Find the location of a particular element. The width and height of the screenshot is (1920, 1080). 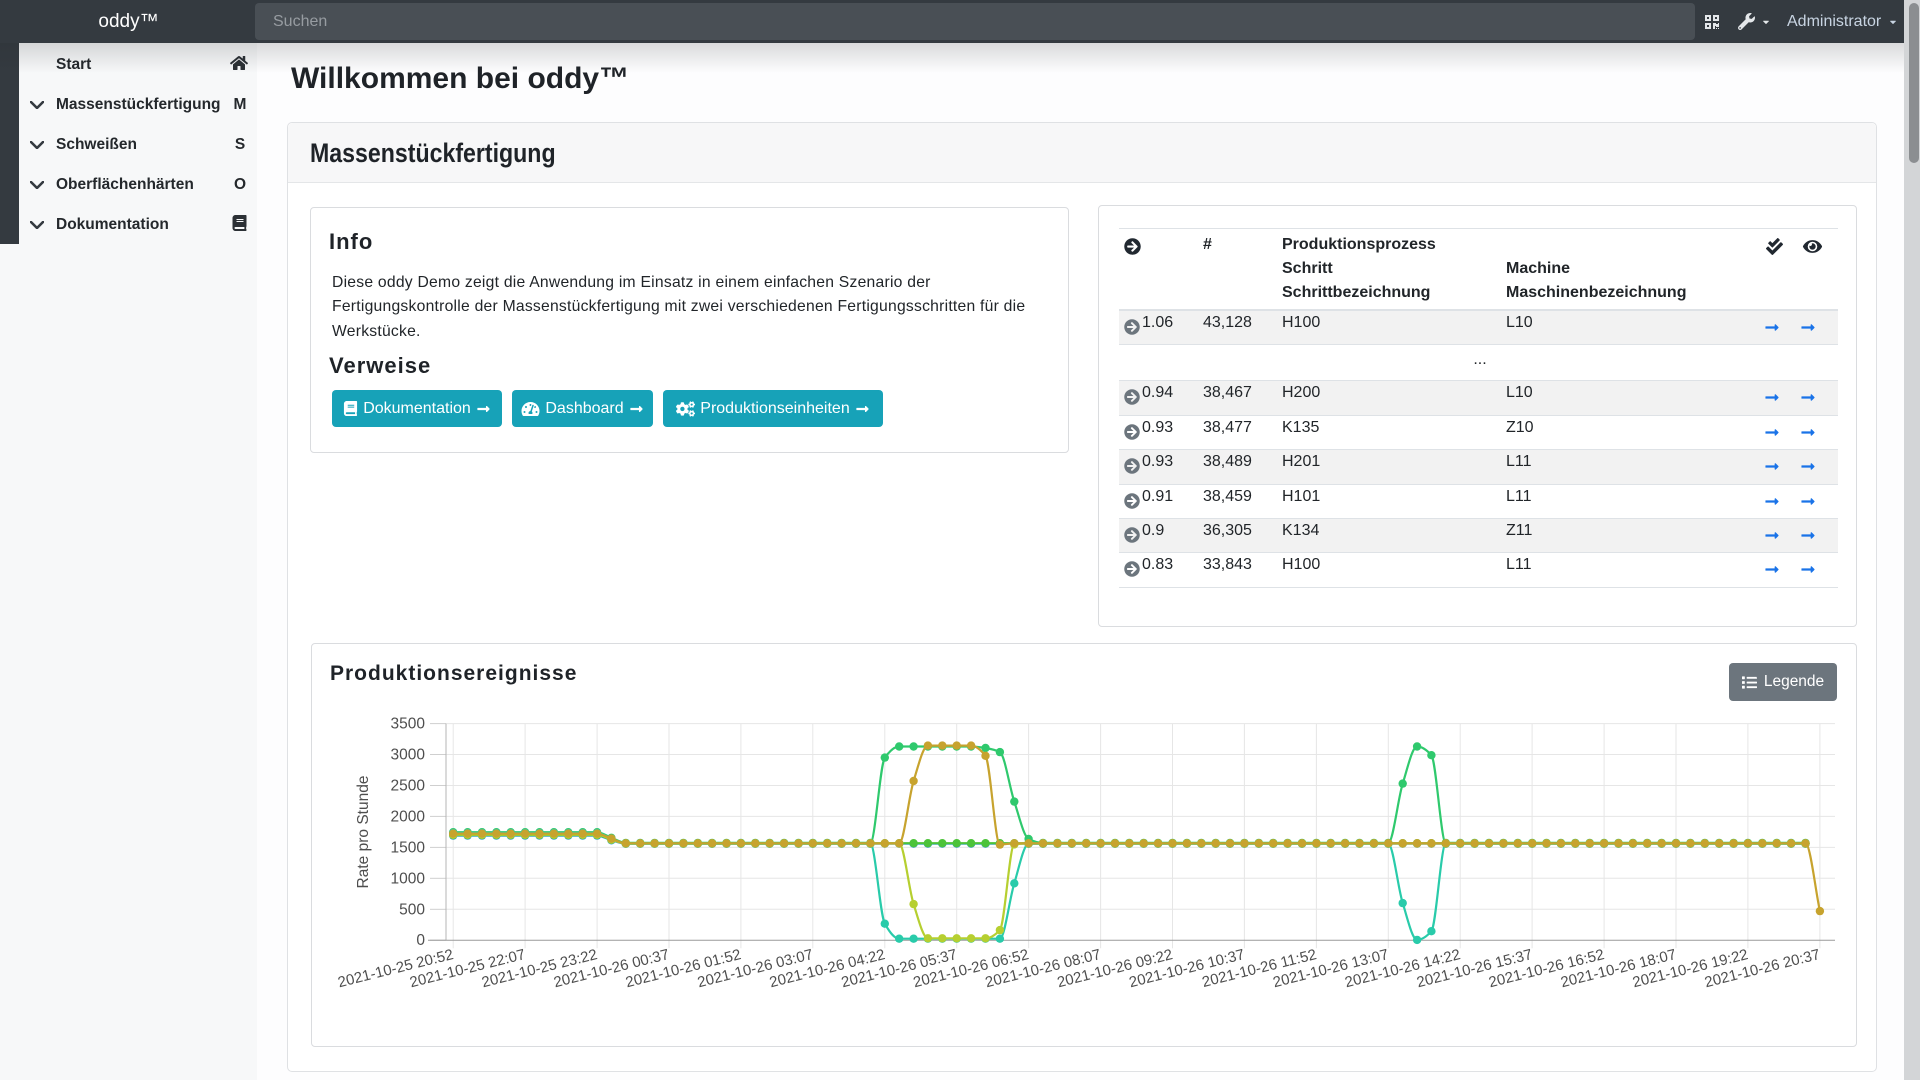

svg-text: 0 is located at coordinates (420, 940).